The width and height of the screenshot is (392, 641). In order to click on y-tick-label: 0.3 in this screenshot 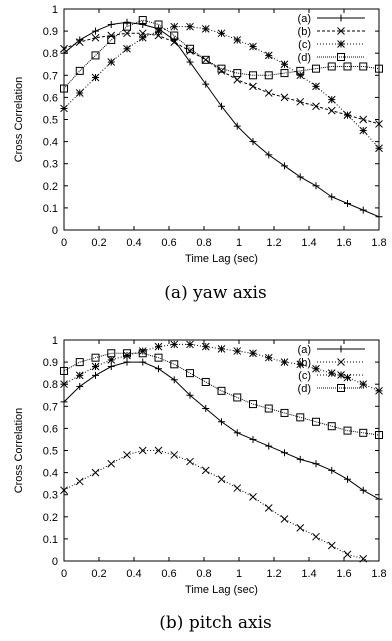, I will do `click(50, 496)`.